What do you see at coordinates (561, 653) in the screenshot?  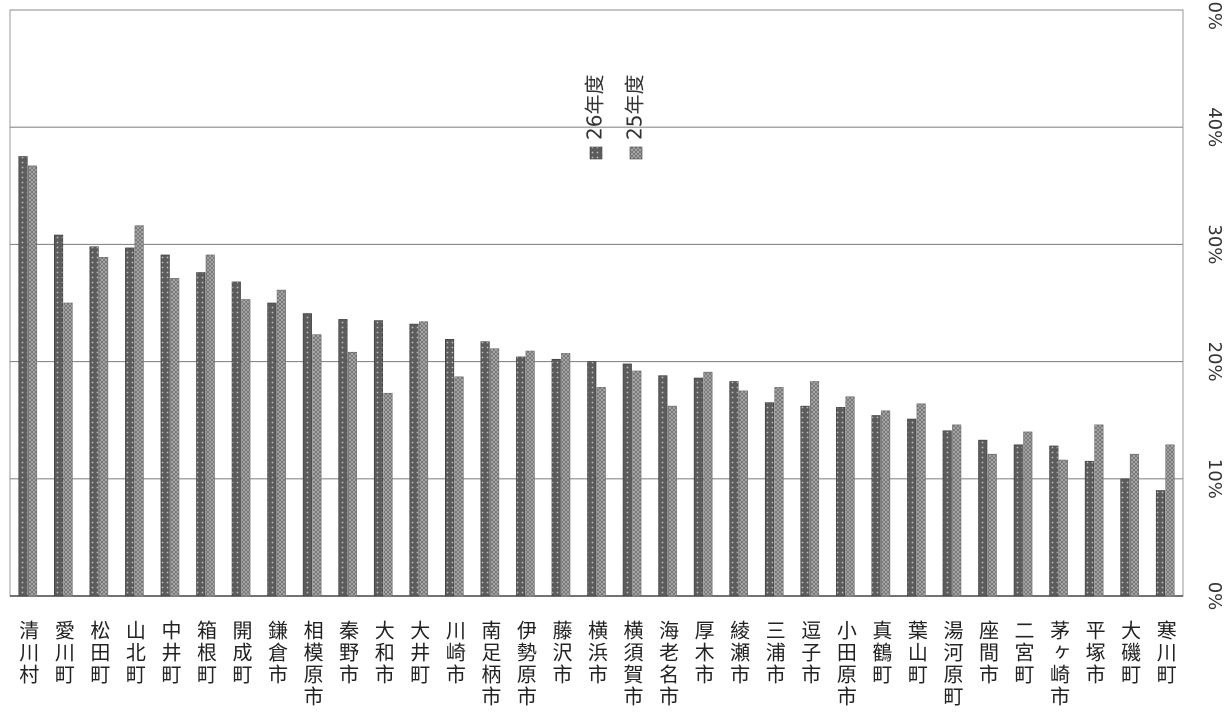 I see `x-category-label: 藤沢市` at bounding box center [561, 653].